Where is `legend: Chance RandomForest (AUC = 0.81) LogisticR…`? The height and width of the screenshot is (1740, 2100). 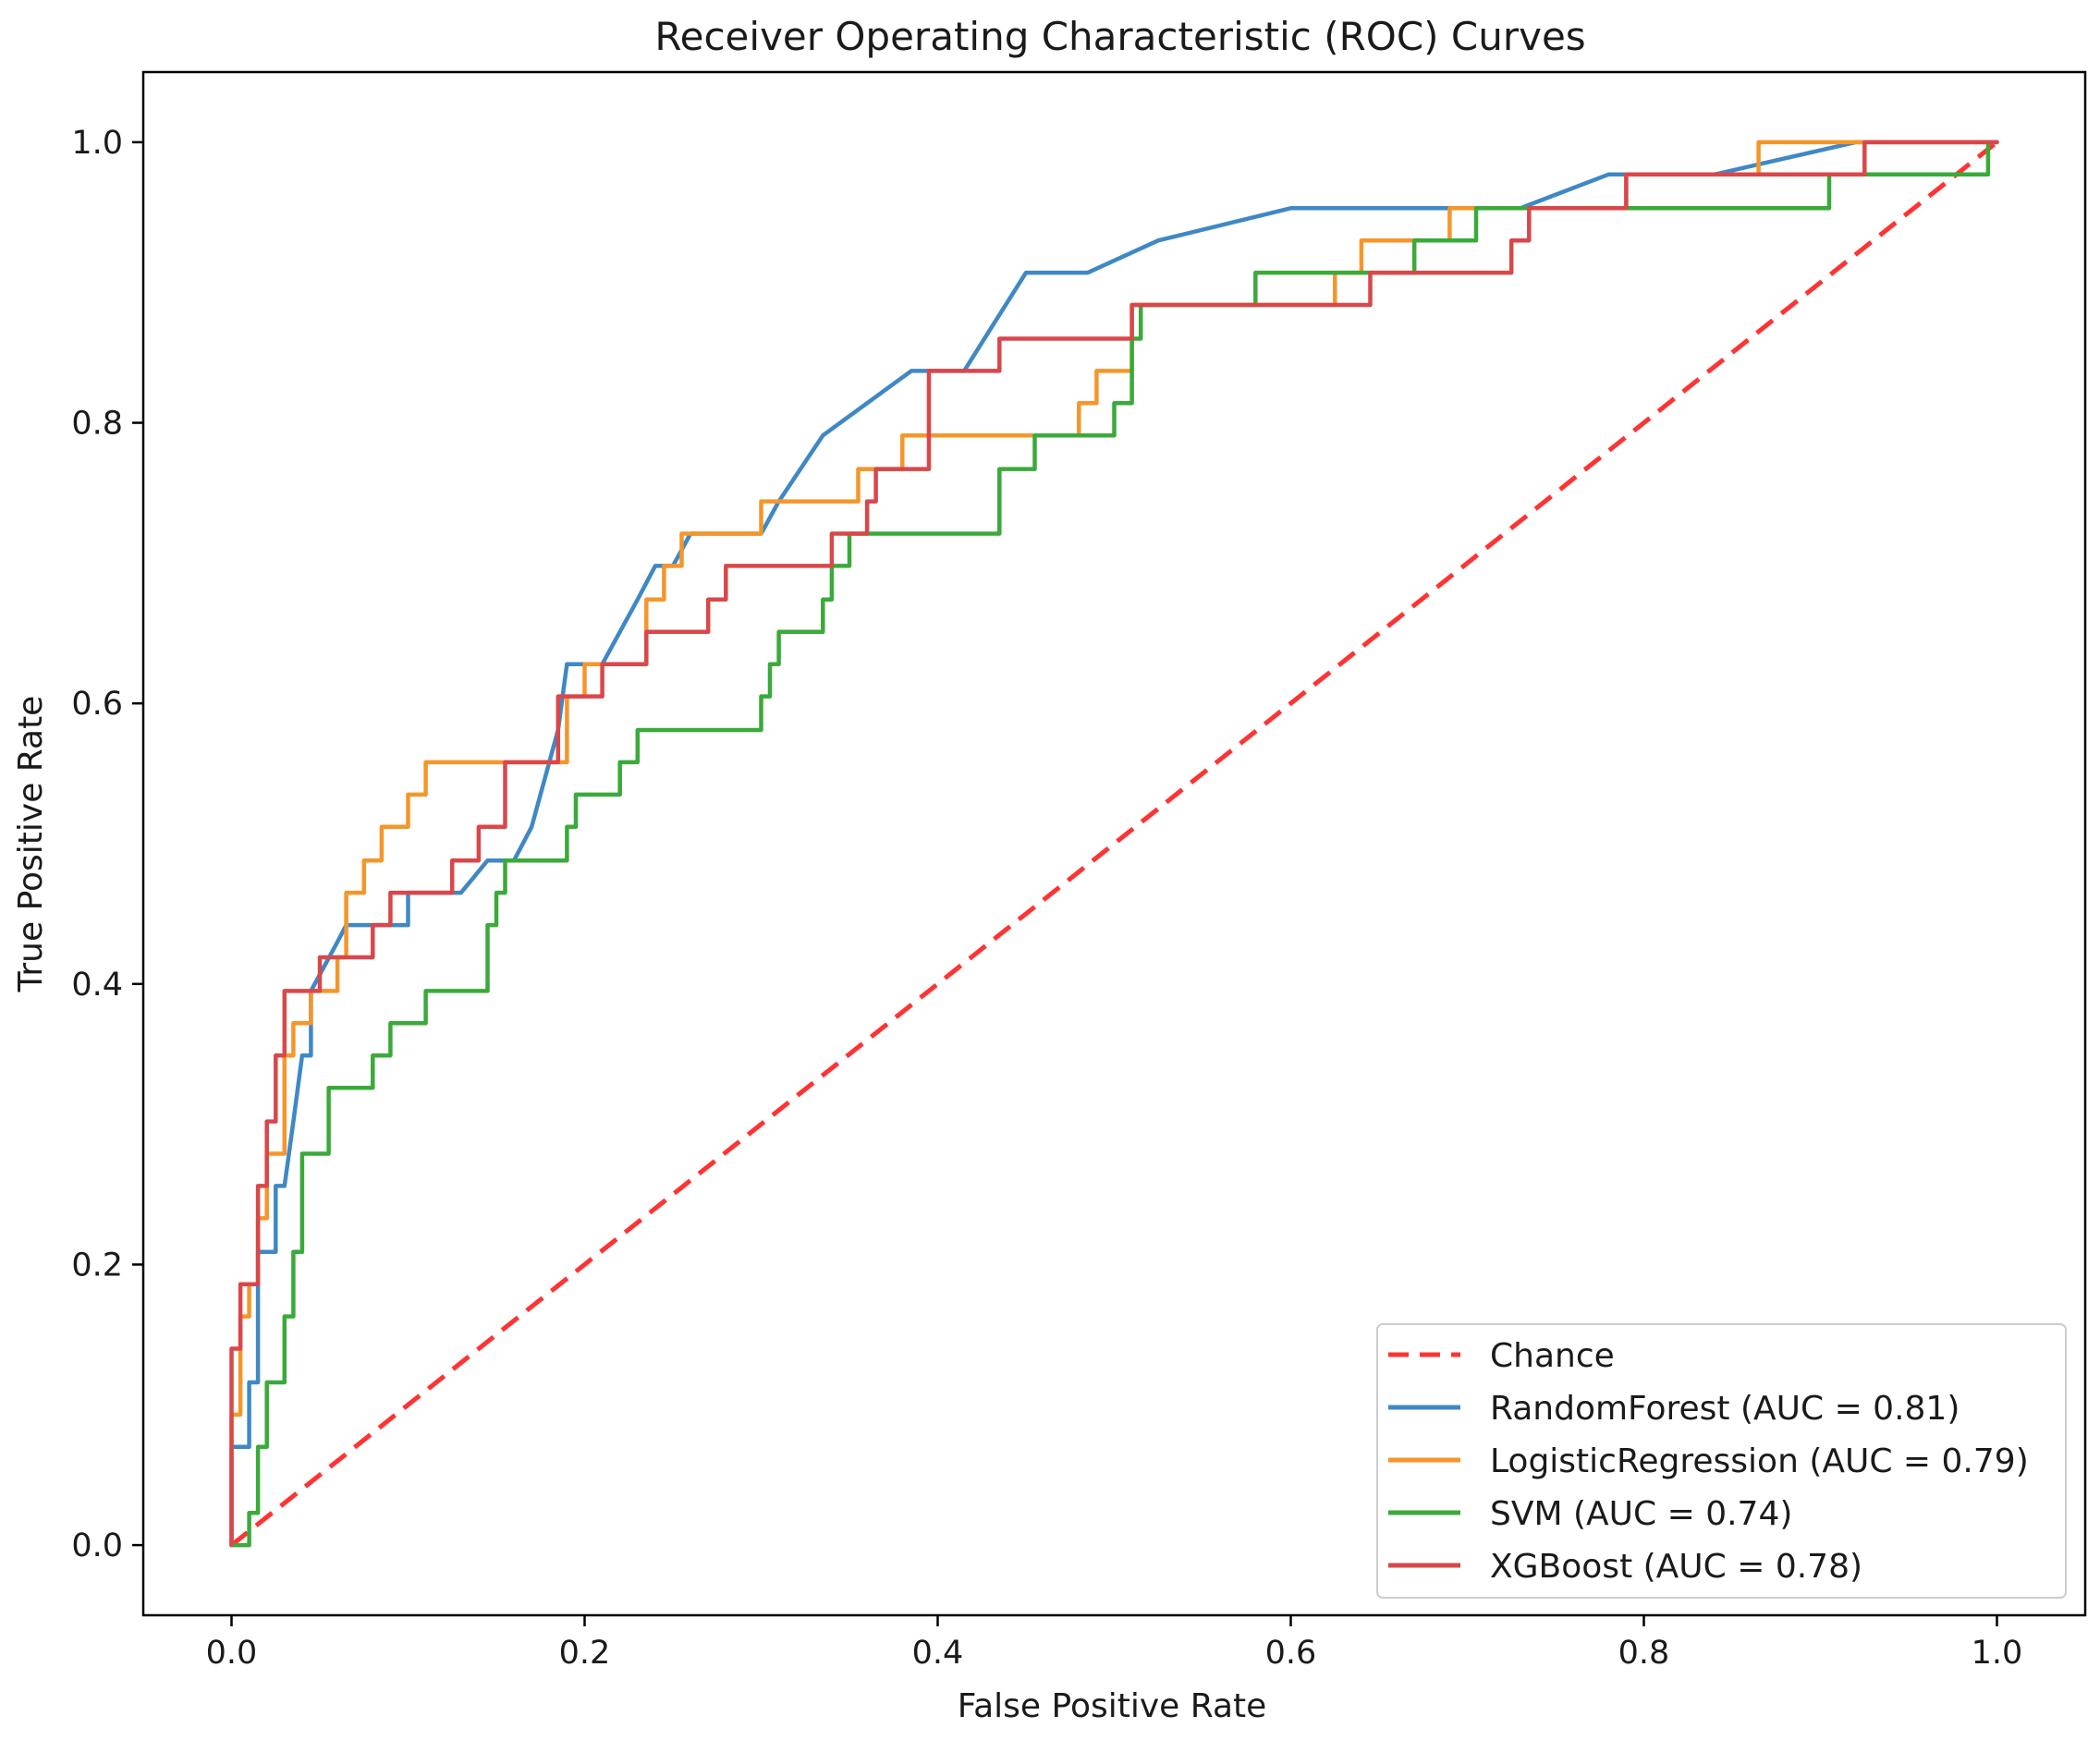
legend: Chance RandomForest (AUC = 0.81) LogisticR… is located at coordinates (1721, 1461).